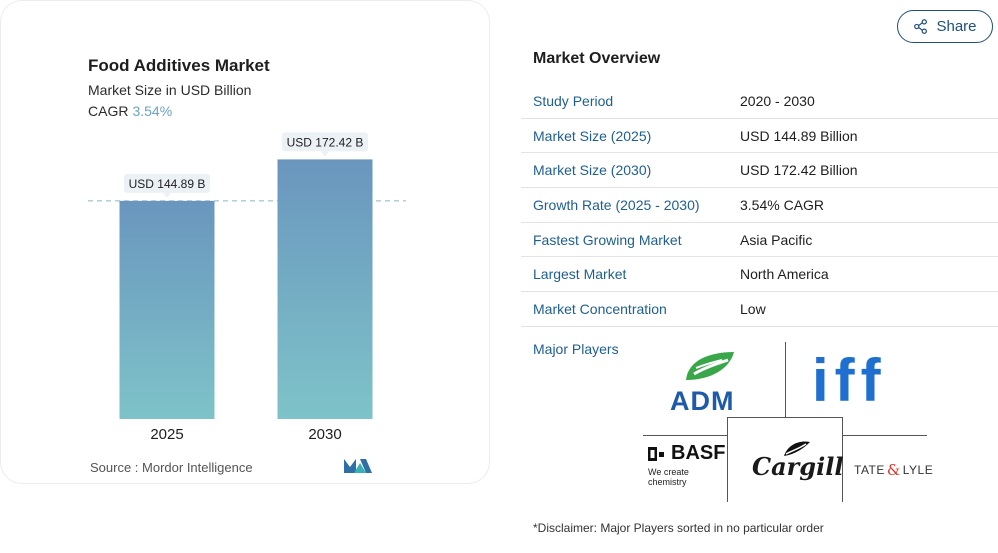 Image resolution: width=998 pixels, height=553 pixels. I want to click on mordor-intelligence-logo, so click(358, 466).